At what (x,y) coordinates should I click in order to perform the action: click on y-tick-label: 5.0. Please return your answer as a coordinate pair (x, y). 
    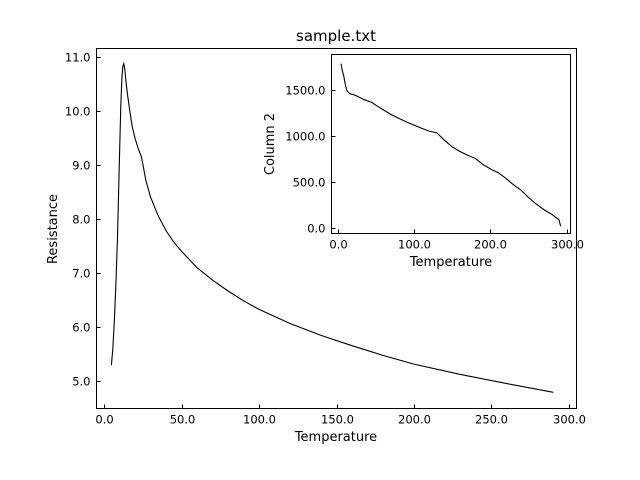
    Looking at the image, I should click on (81, 382).